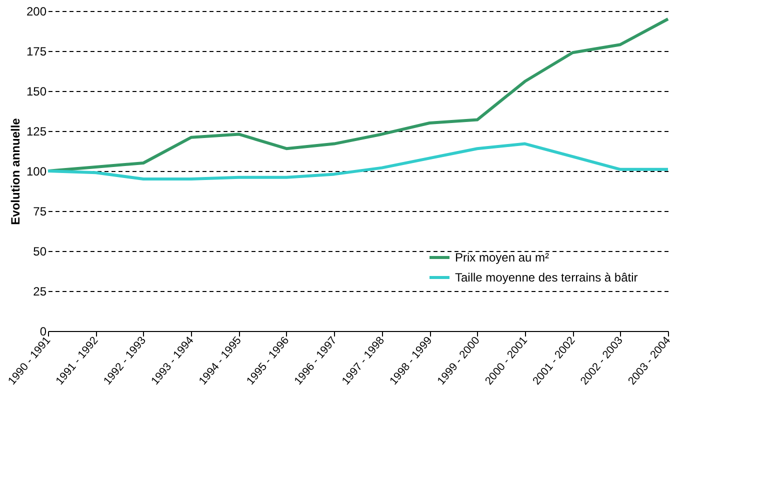 Image resolution: width=761 pixels, height=484 pixels. Describe the element at coordinates (36, 51) in the screenshot. I see `y-tick-label: 175` at that location.